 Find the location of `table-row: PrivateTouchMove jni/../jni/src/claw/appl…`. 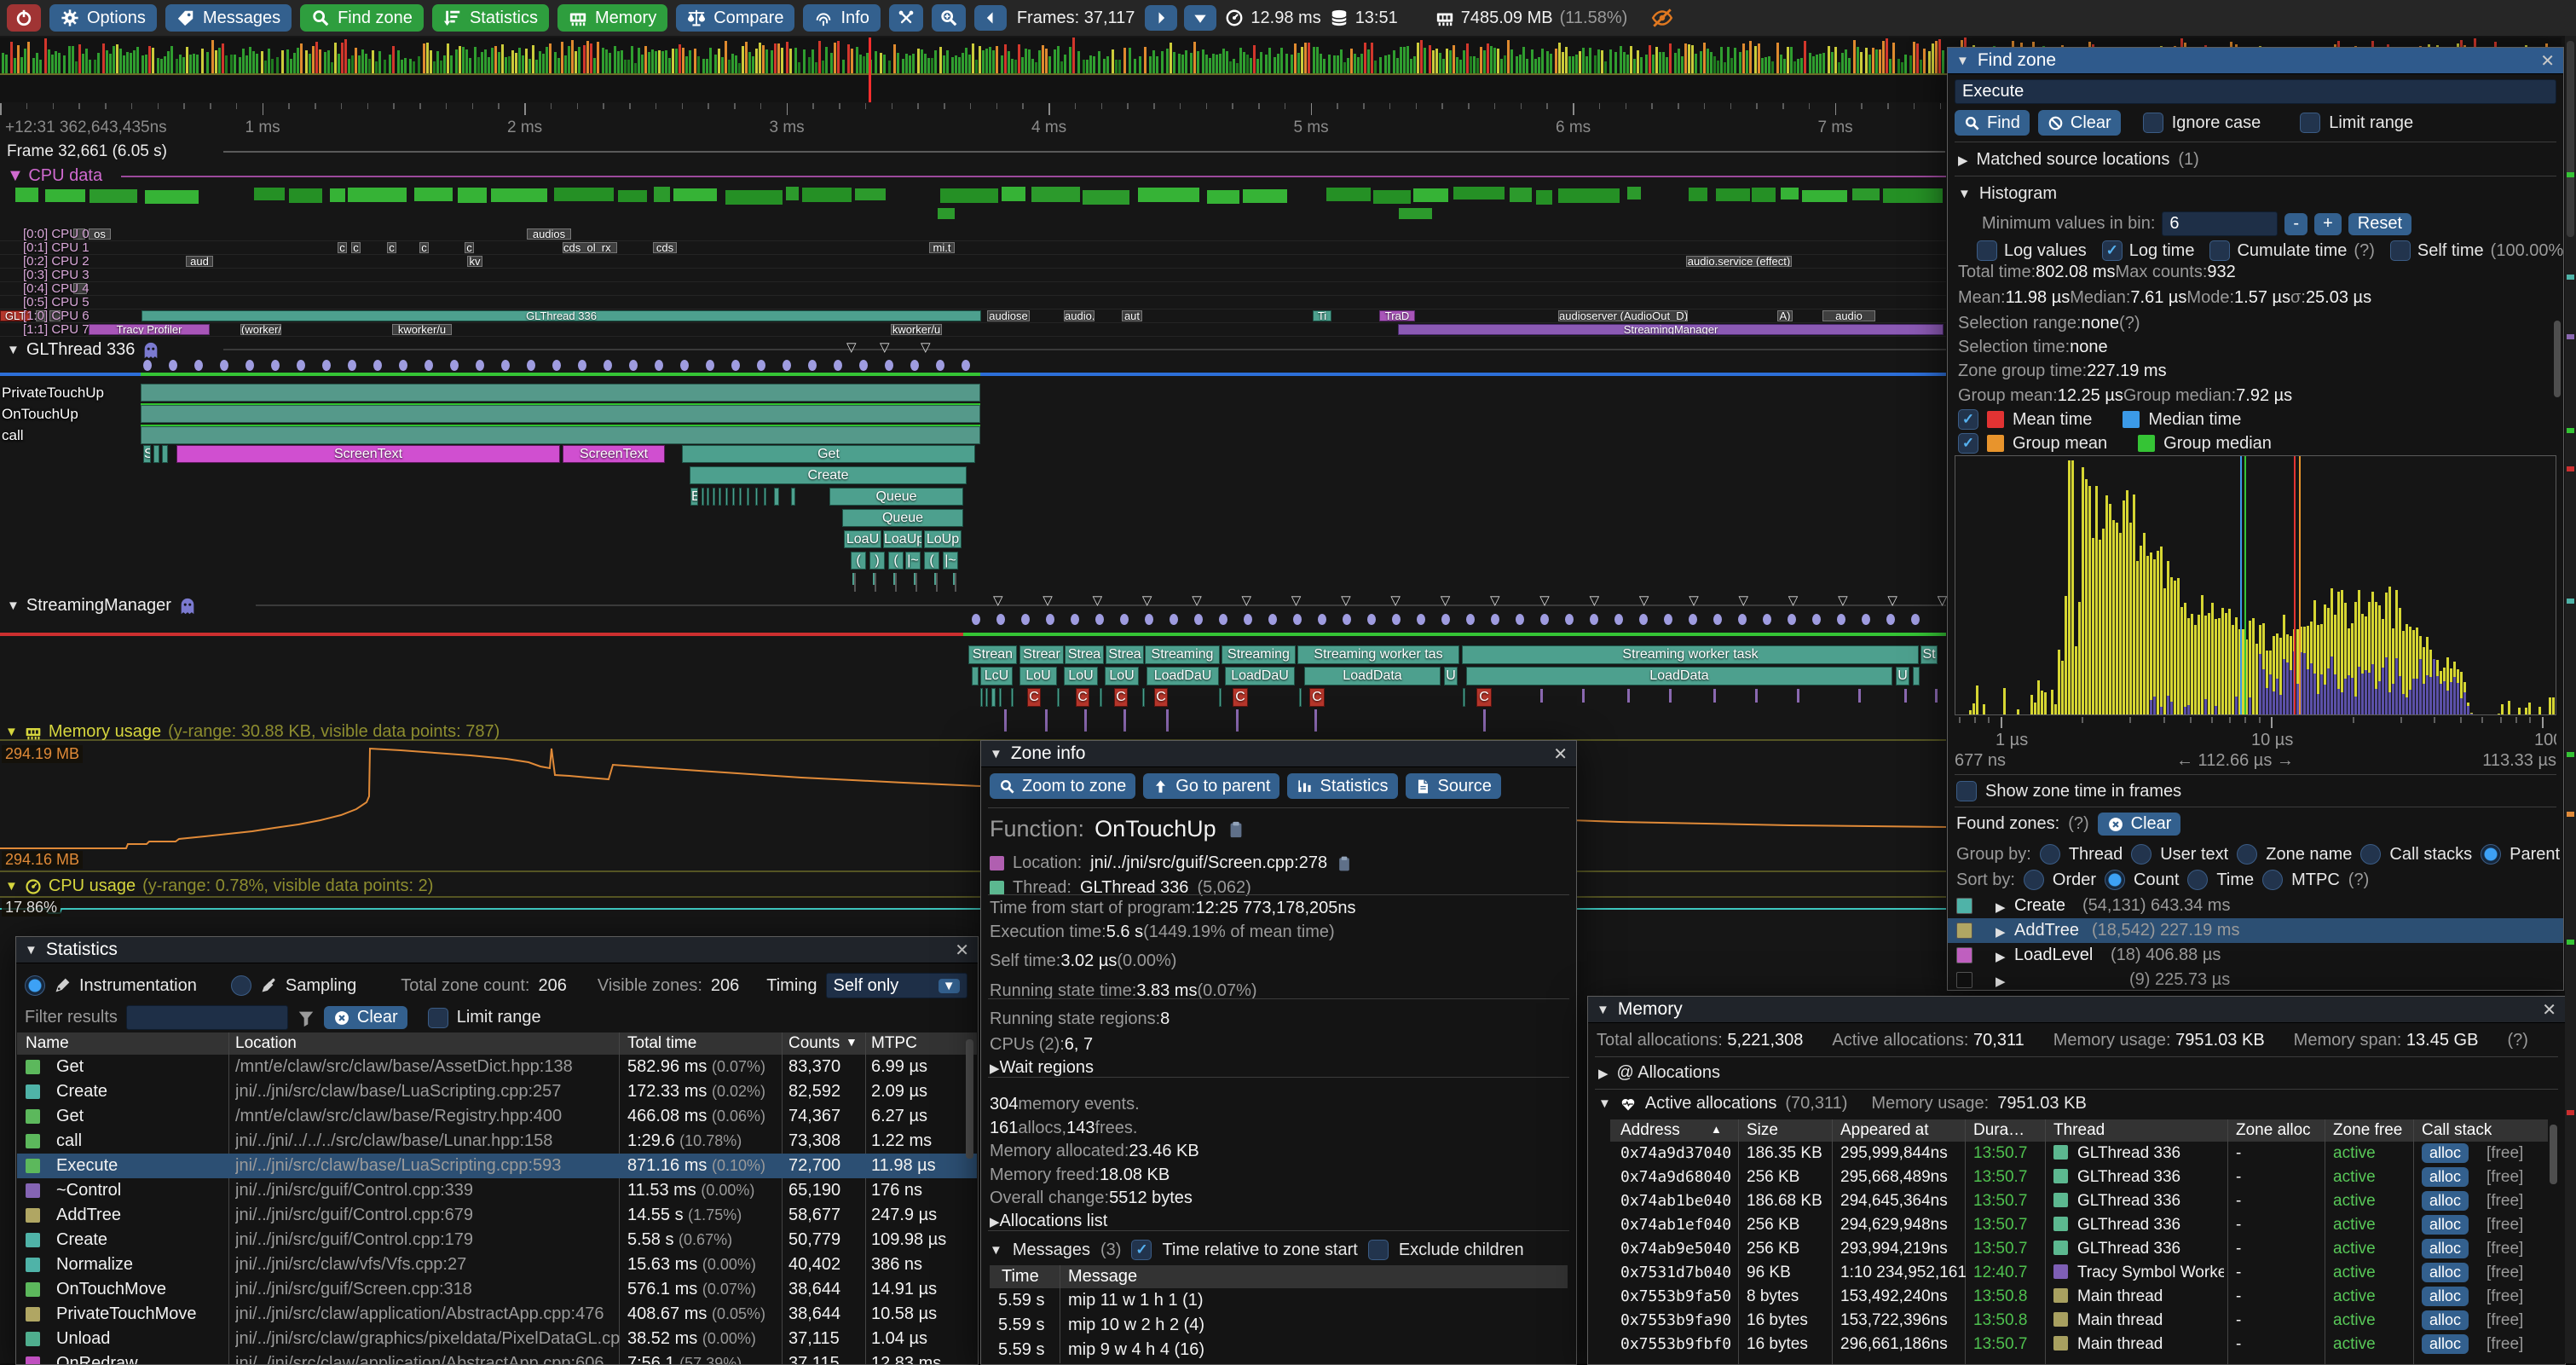

table-row: PrivateTouchMove jni/../jni/src/claw/appl… is located at coordinates (497, 1315).